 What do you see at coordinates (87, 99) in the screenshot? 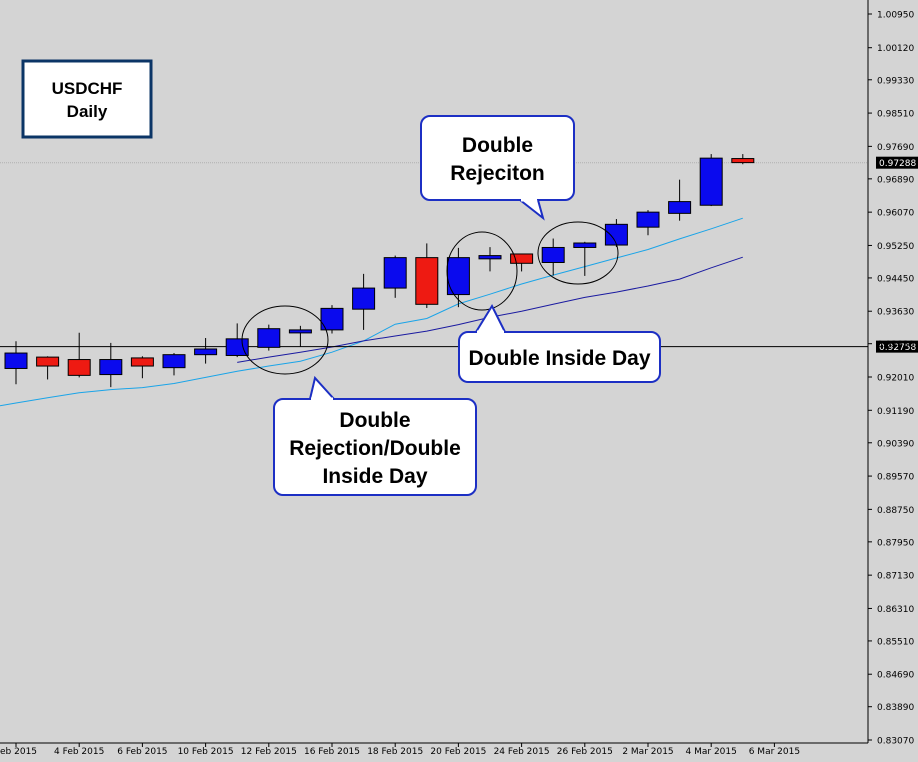
I see `symbol-box: USDCHF Daily` at bounding box center [87, 99].